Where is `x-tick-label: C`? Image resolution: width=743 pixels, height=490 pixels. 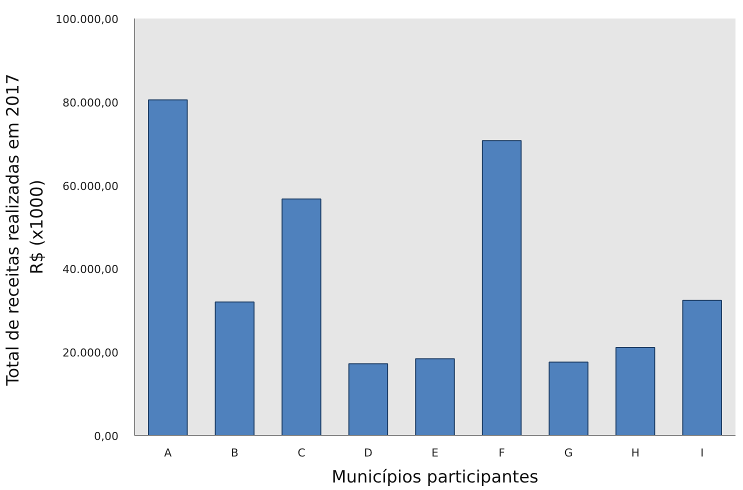
x-tick-label: C is located at coordinates (302, 453).